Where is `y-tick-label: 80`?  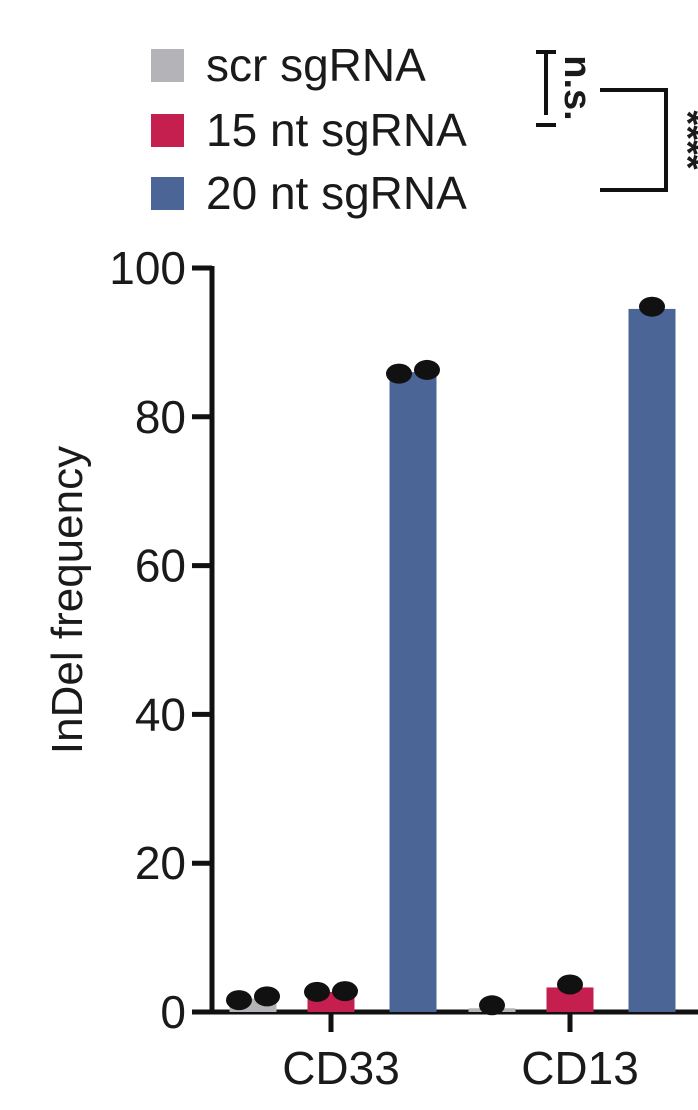
y-tick-label: 80 is located at coordinates (160, 417).